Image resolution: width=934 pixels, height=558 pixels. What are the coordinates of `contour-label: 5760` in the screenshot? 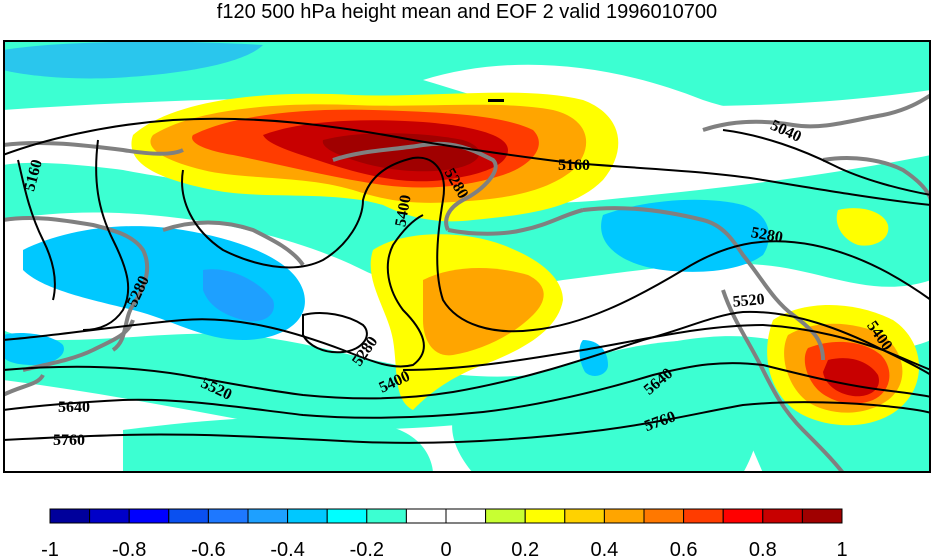 It's located at (69, 440).